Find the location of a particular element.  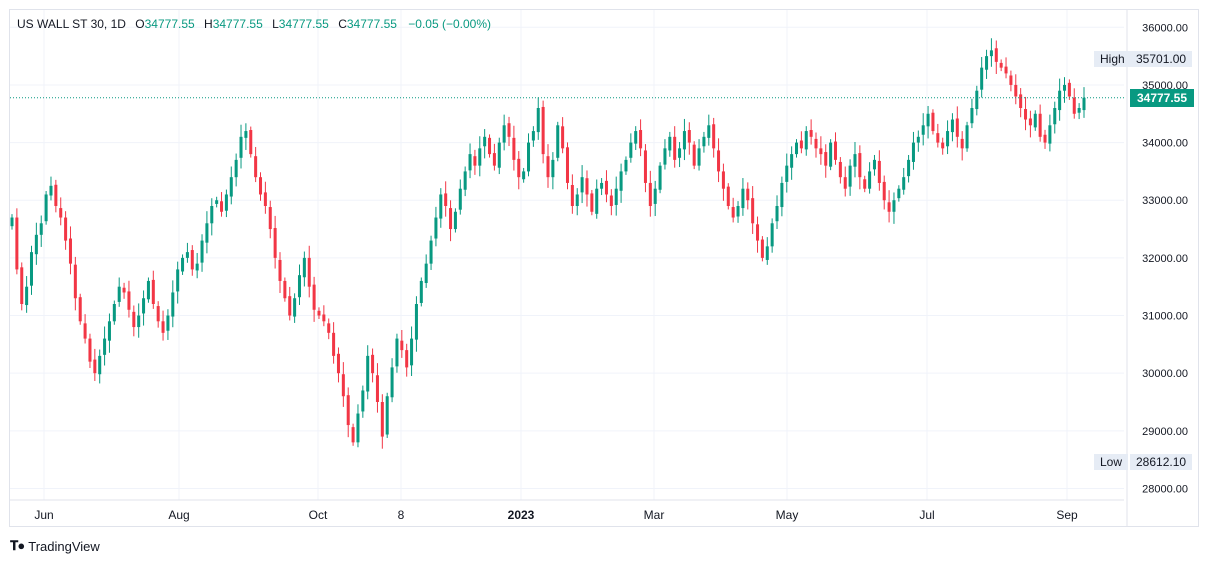

y-tick-label: 29000.00 is located at coordinates (1165, 432).